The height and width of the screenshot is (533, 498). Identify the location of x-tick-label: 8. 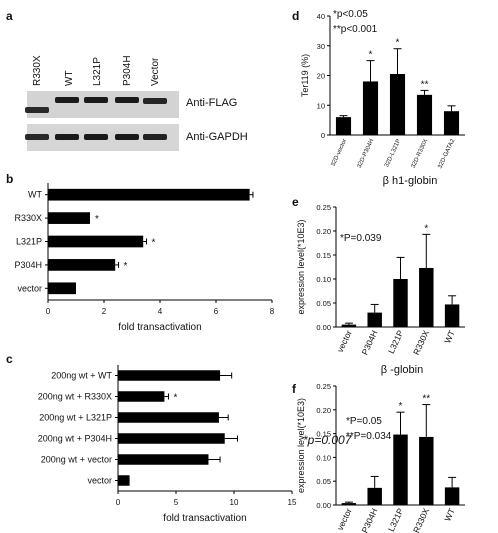
(272, 311).